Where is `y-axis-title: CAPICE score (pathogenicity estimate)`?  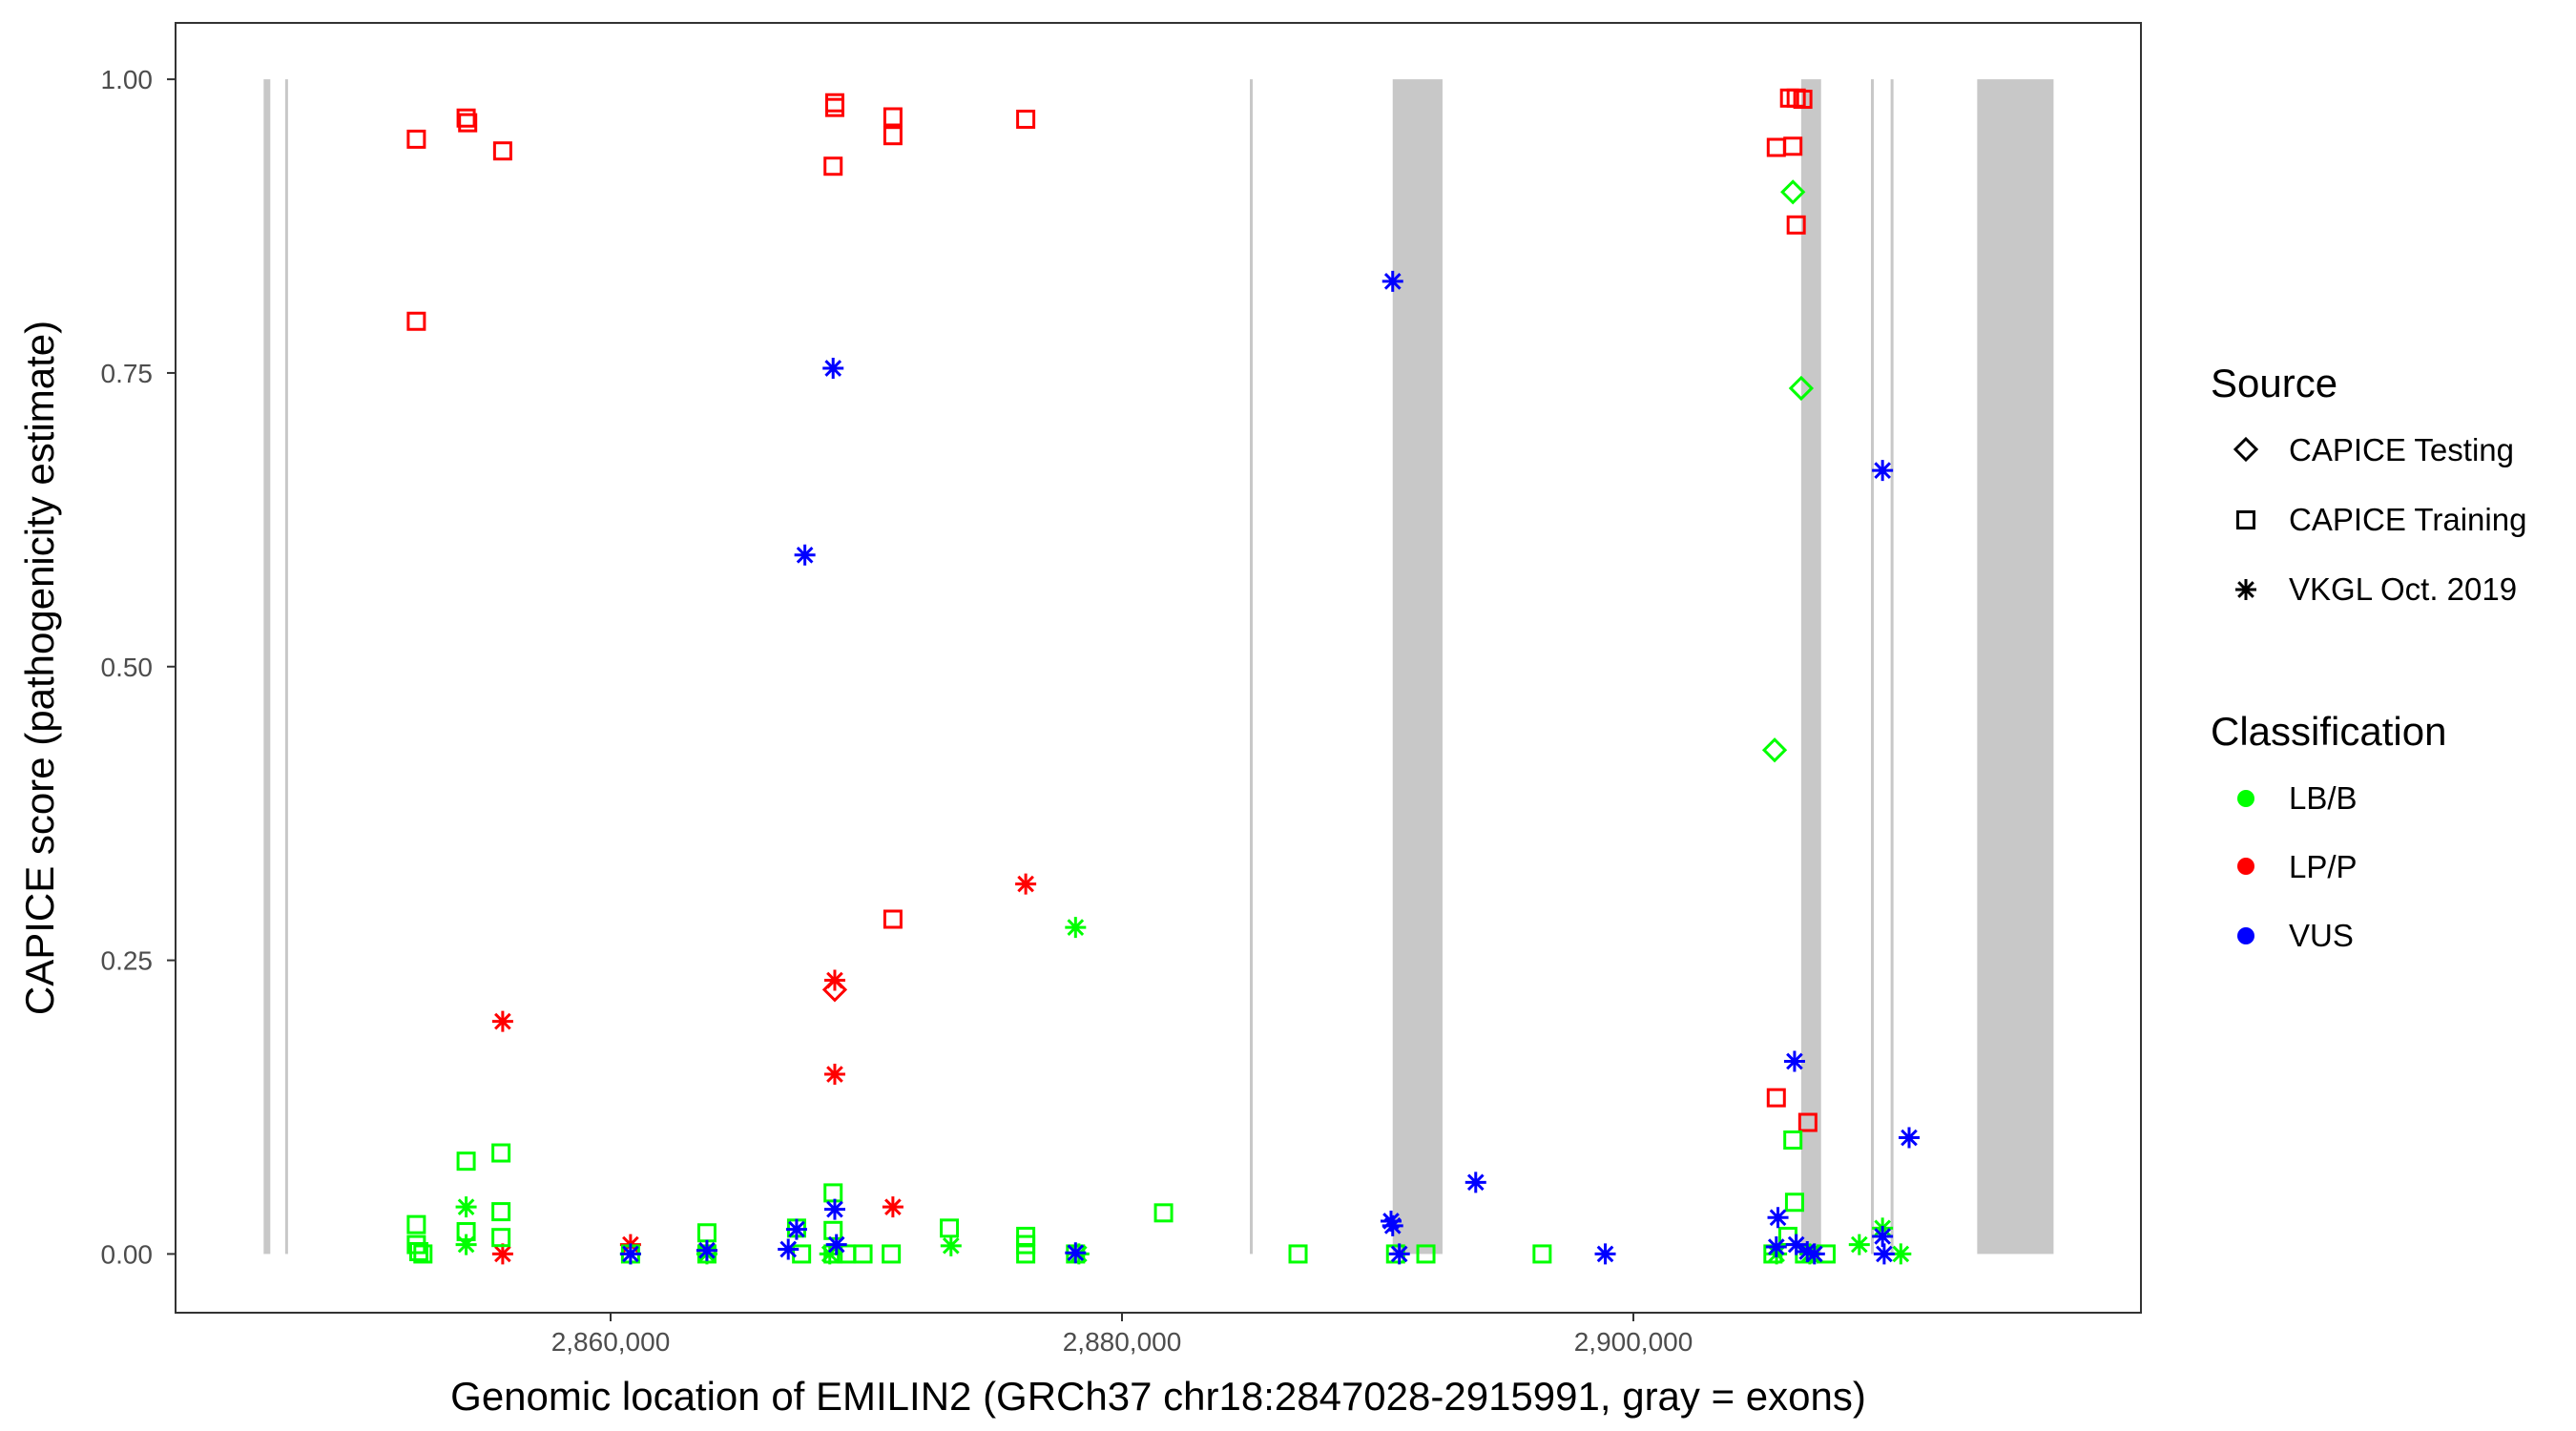
y-axis-title: CAPICE score (pathogenicity estimate) is located at coordinates (39, 668).